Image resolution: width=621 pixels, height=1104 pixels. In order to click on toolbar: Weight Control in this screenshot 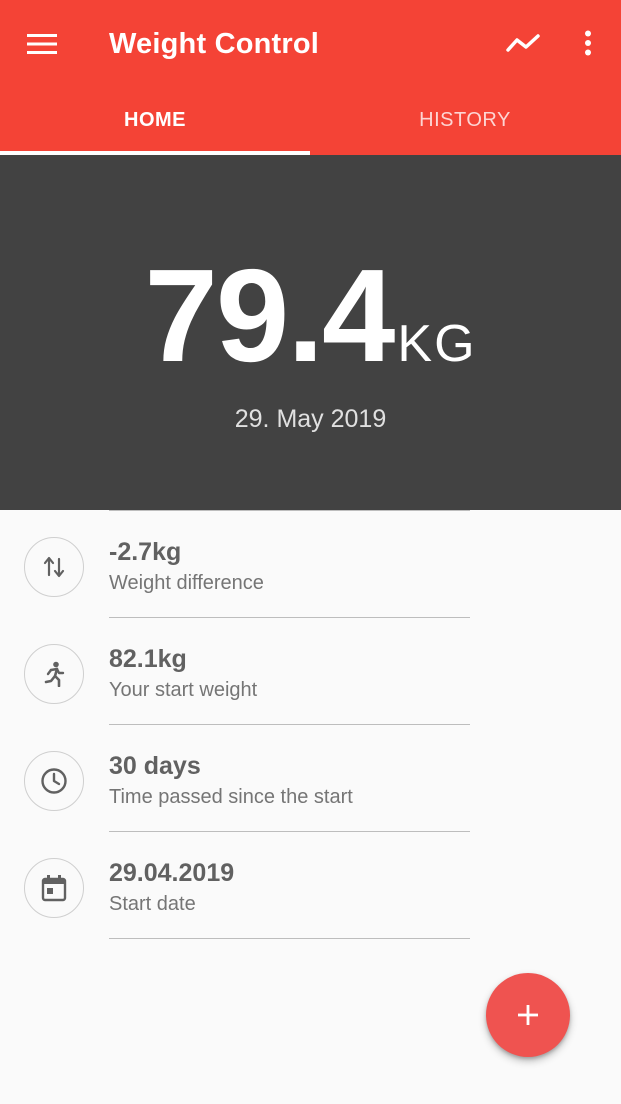, I will do `click(310, 43)`.